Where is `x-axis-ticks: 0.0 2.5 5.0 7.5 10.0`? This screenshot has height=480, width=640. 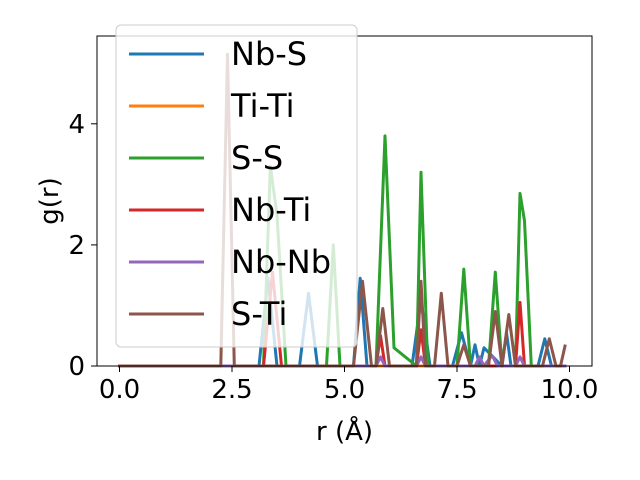
x-axis-ticks: 0.0 2.5 5.0 7.5 10.0 is located at coordinates (349, 385).